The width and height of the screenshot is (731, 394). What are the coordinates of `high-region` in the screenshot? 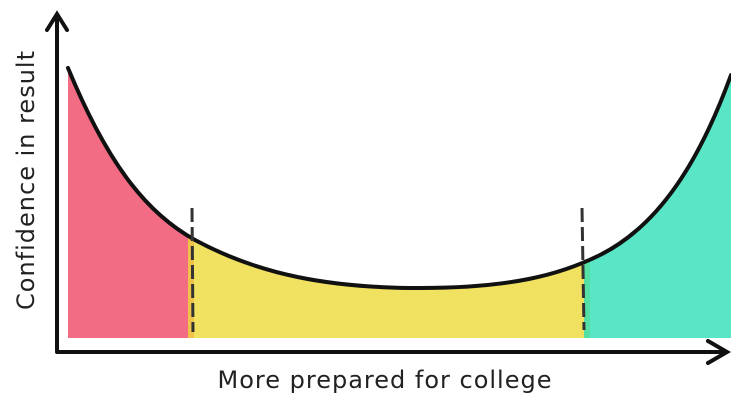 It's located at (657, 203).